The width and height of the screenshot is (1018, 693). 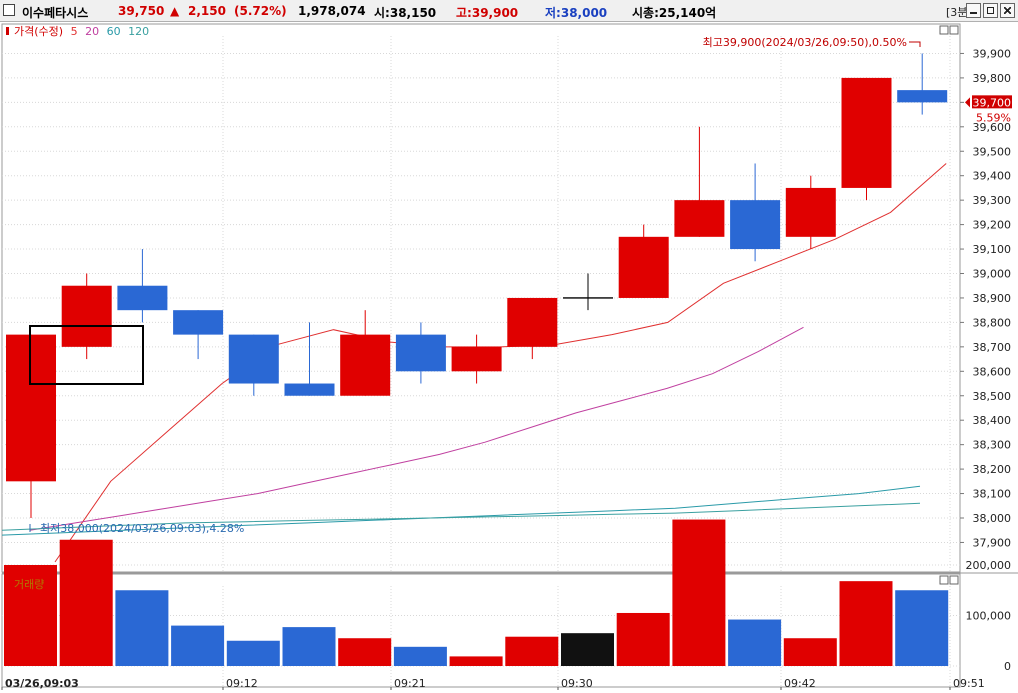 What do you see at coordinates (242, 683) in the screenshot?
I see `time-axis-label: 09:12` at bounding box center [242, 683].